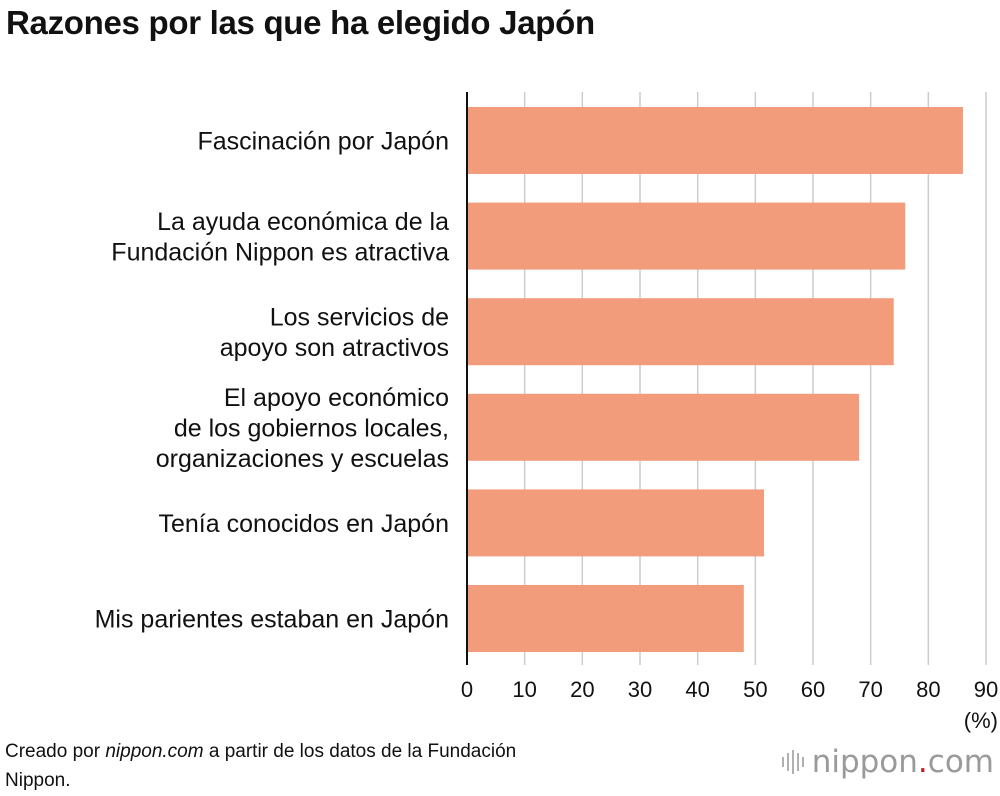  I want to click on x-tick-label: 0, so click(467, 689).